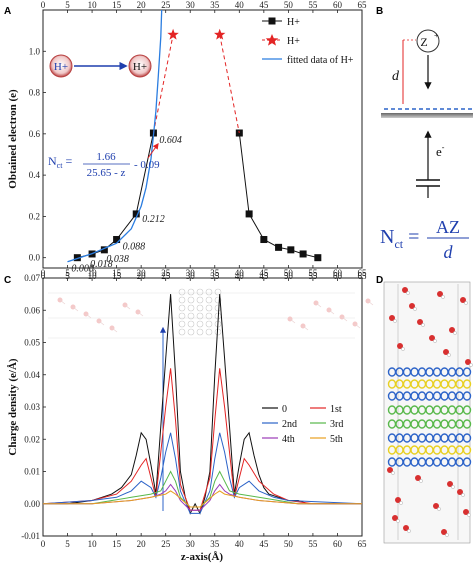 The width and height of the screenshot is (474, 566). What do you see at coordinates (202, 473) in the screenshot?
I see `series-line-2nd` at bounding box center [202, 473].